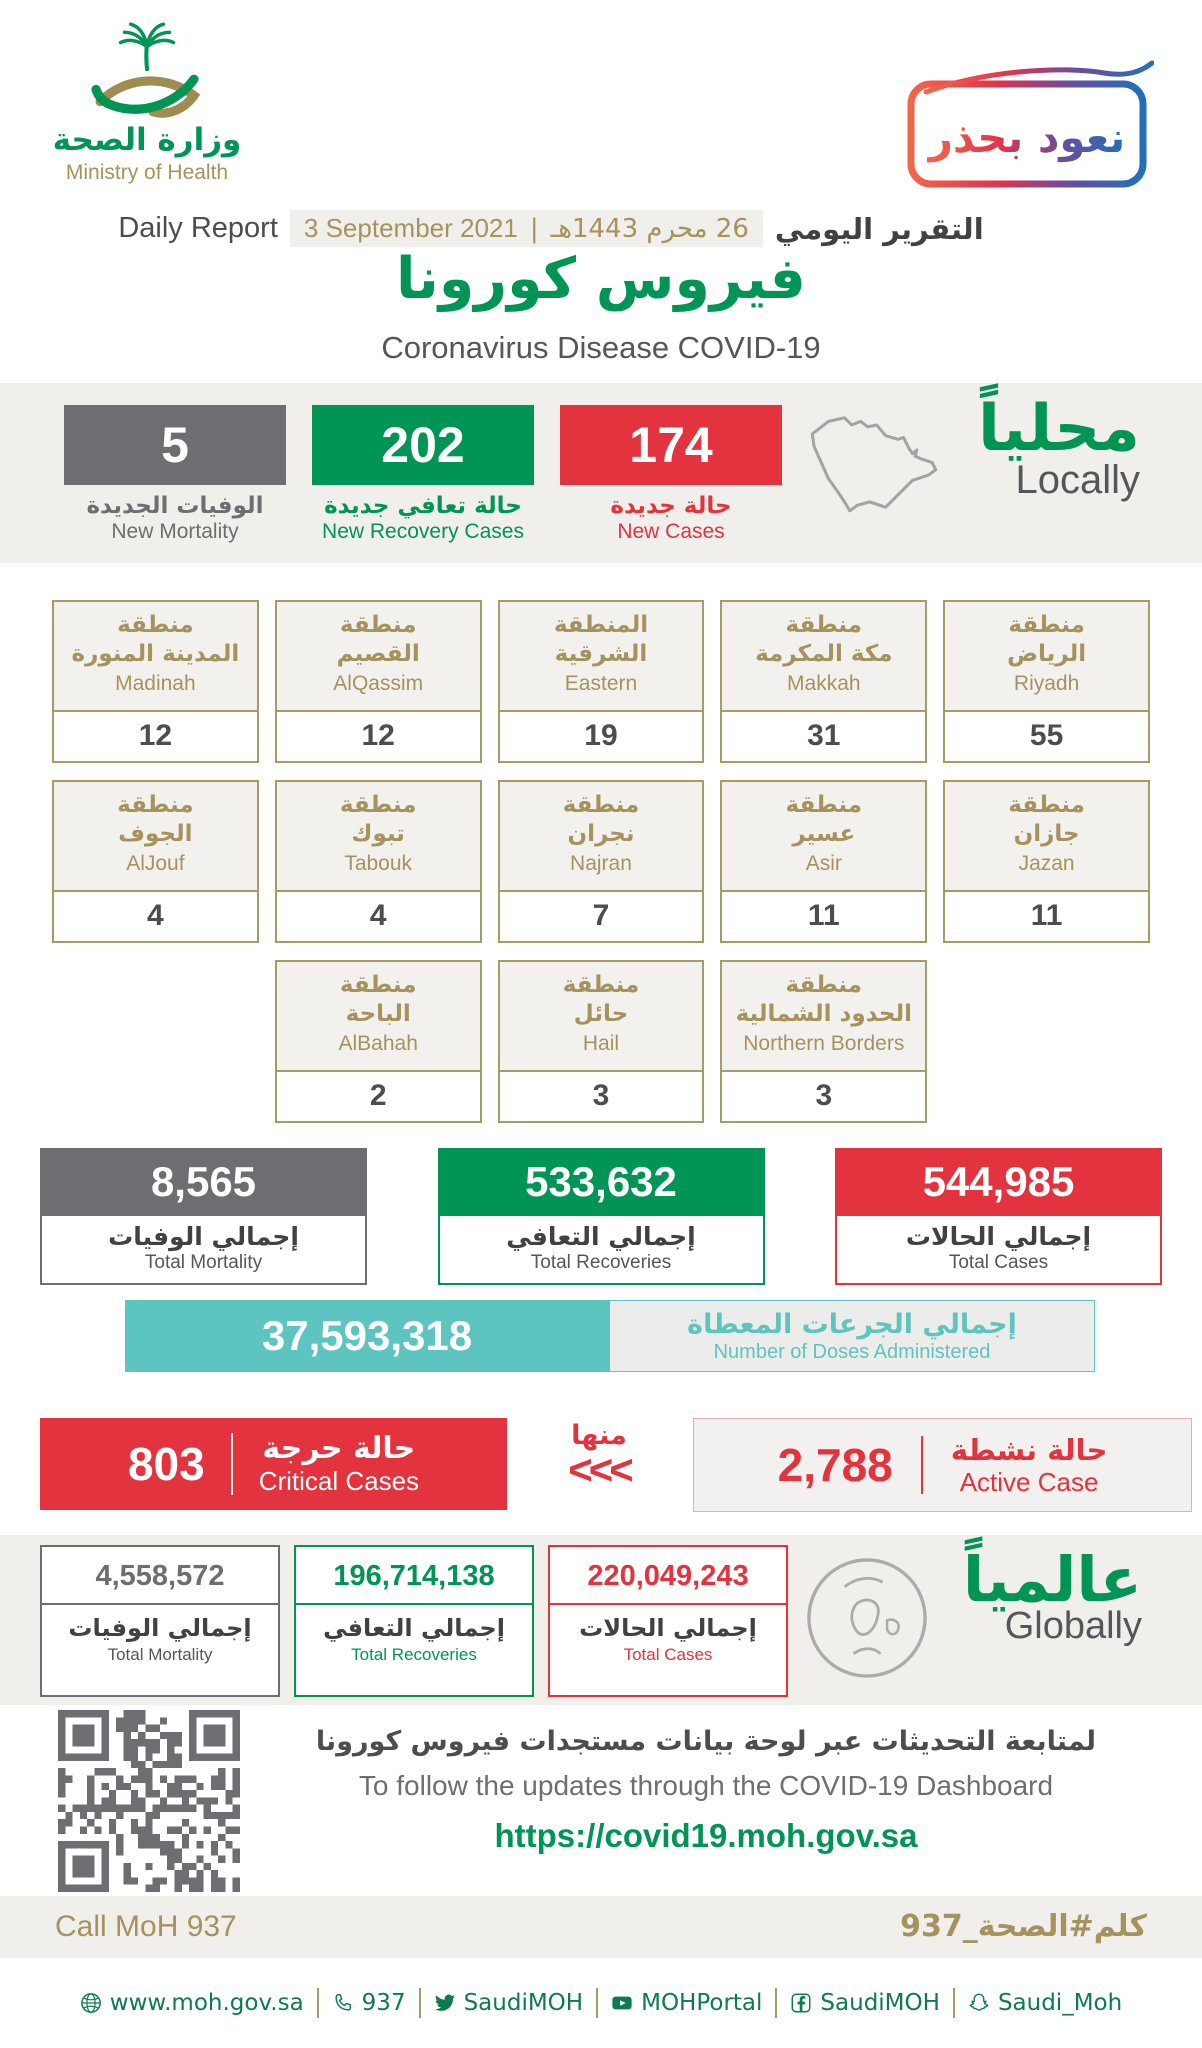  What do you see at coordinates (879, 228) in the screenshot?
I see `daily-report-label-arabic: التقرير اليومي` at bounding box center [879, 228].